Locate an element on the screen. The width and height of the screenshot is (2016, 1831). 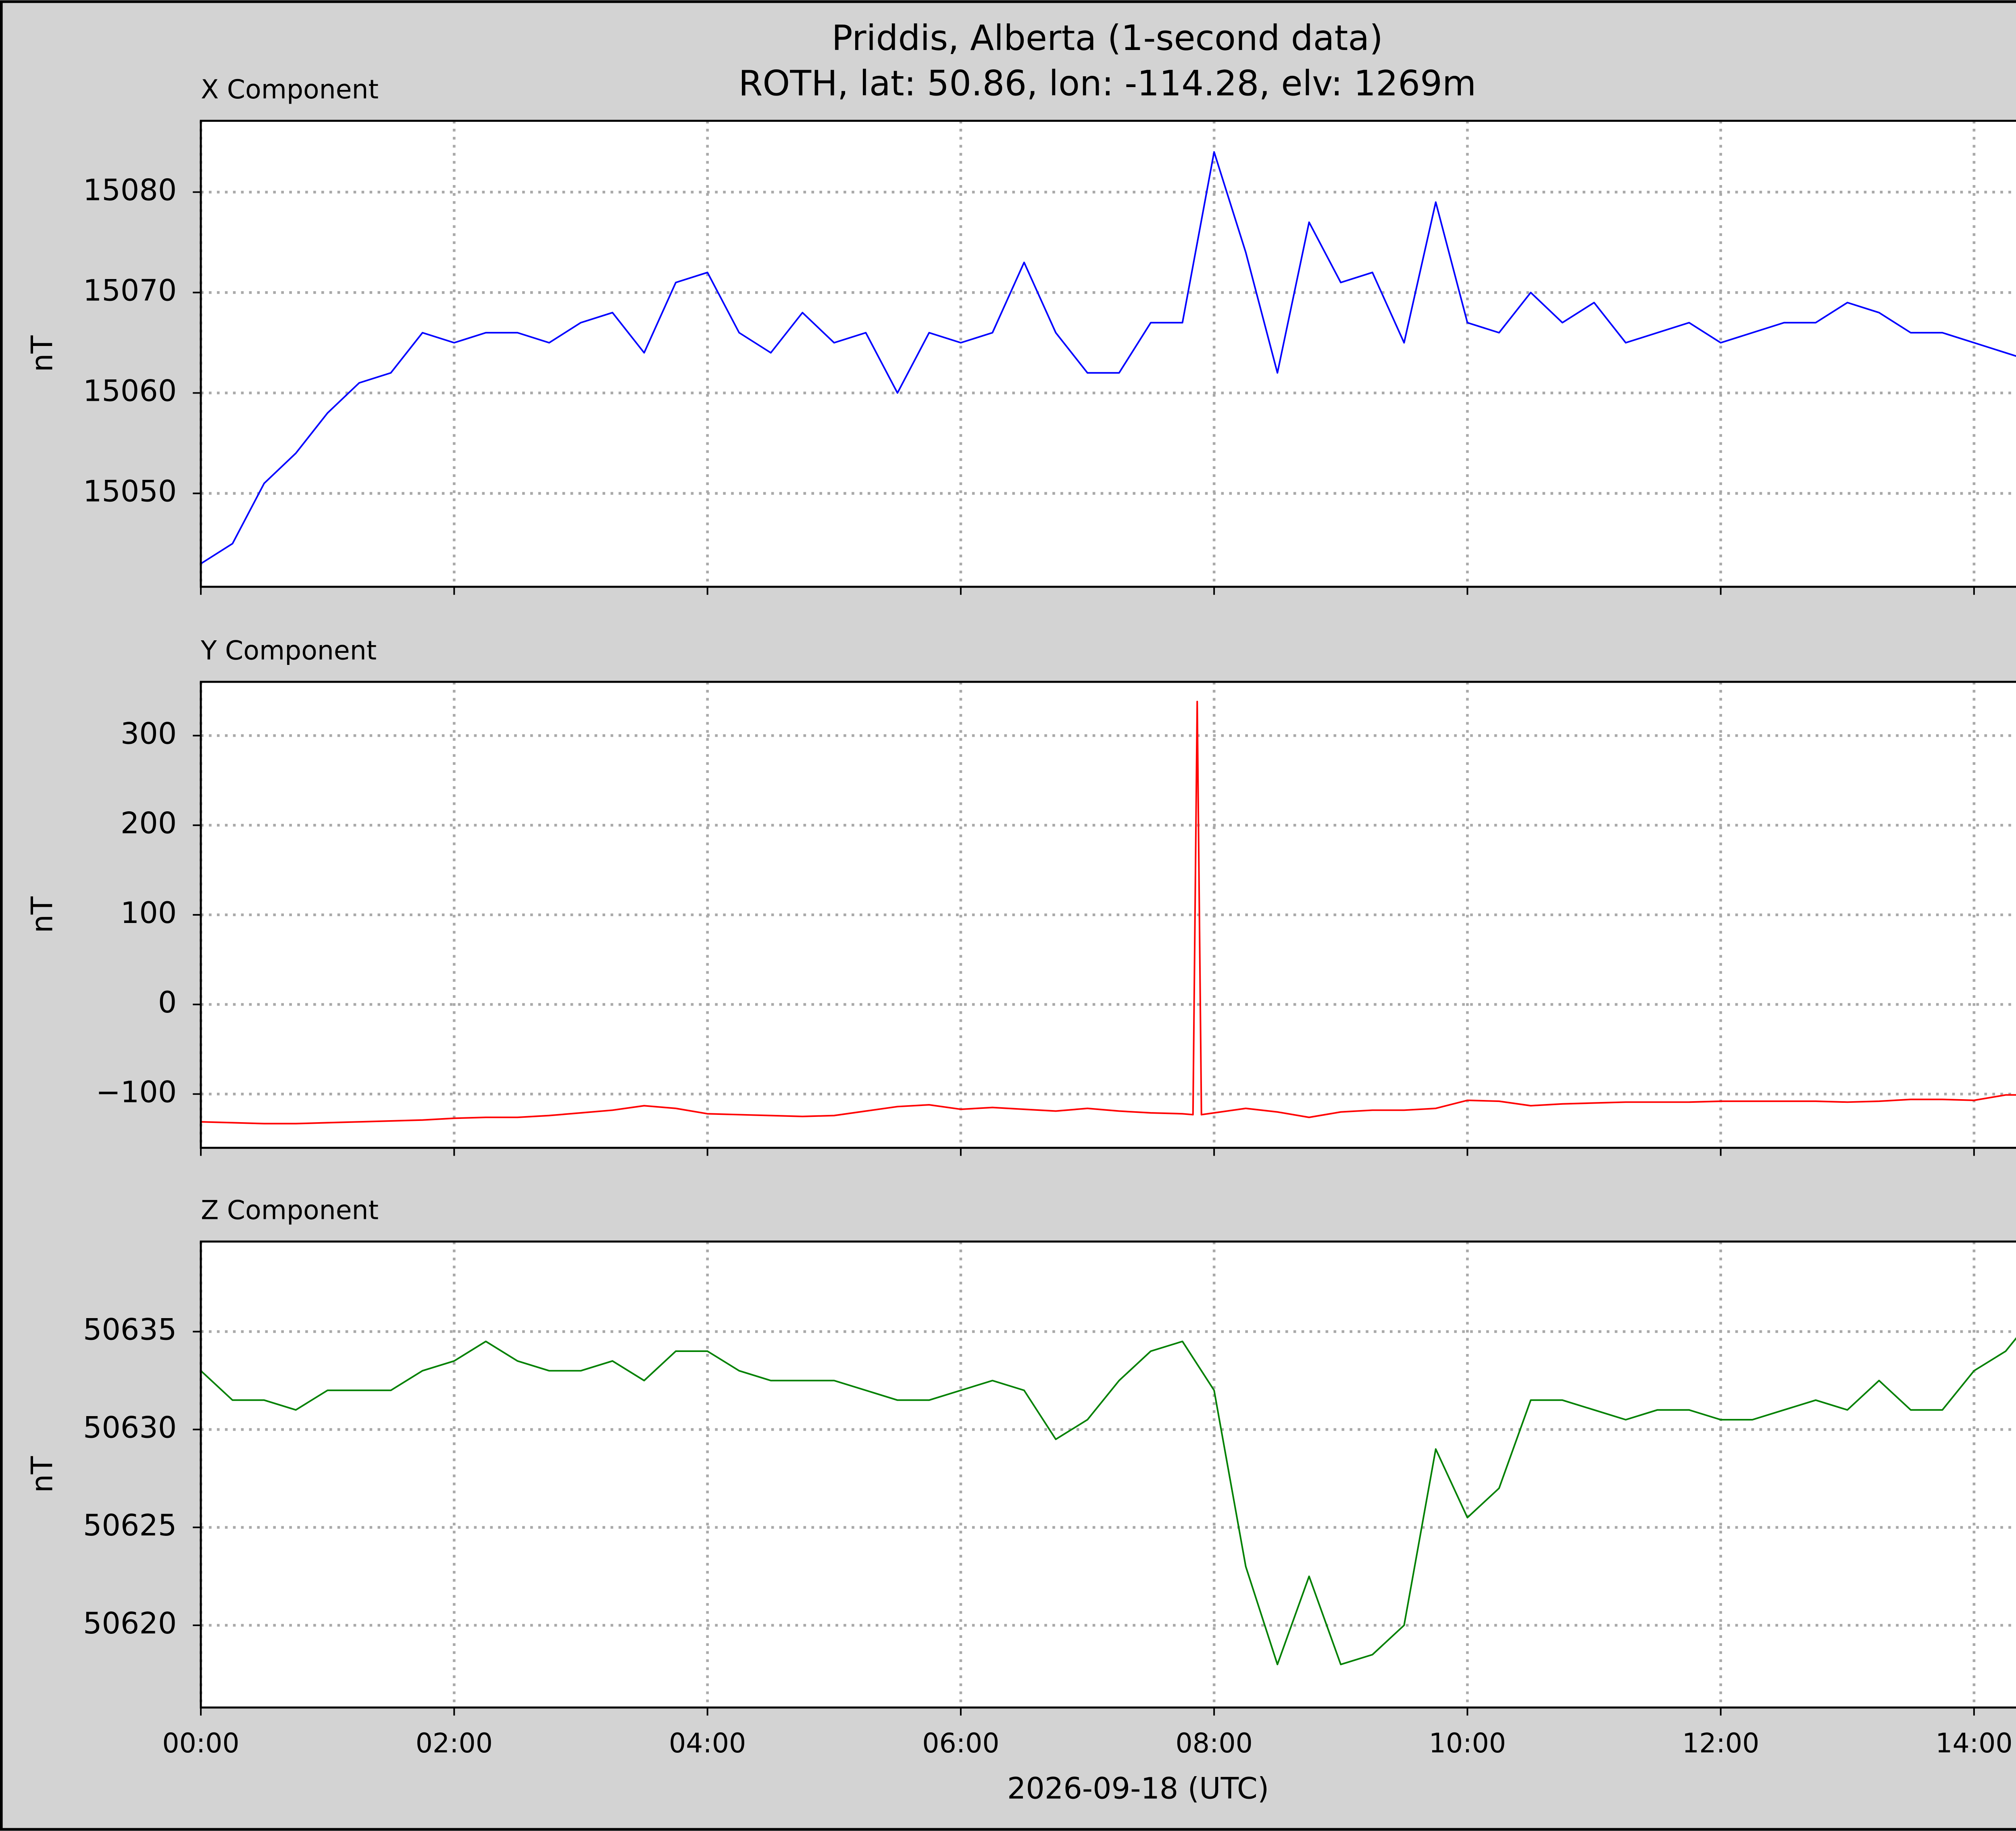
x-tick-label: 02:00 is located at coordinates (454, 1743).